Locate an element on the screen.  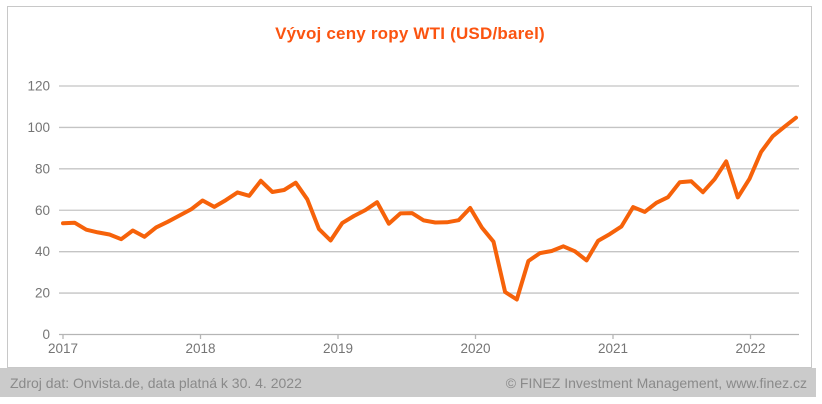
svg-text: 120 is located at coordinates (38, 86).